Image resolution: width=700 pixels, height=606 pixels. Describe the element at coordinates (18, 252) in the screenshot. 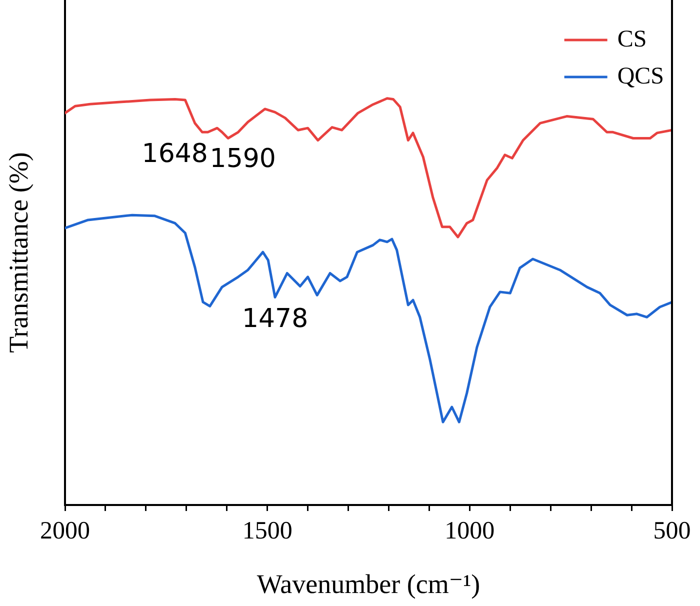

I see `y-axis-title: Transmittance (%)` at that location.